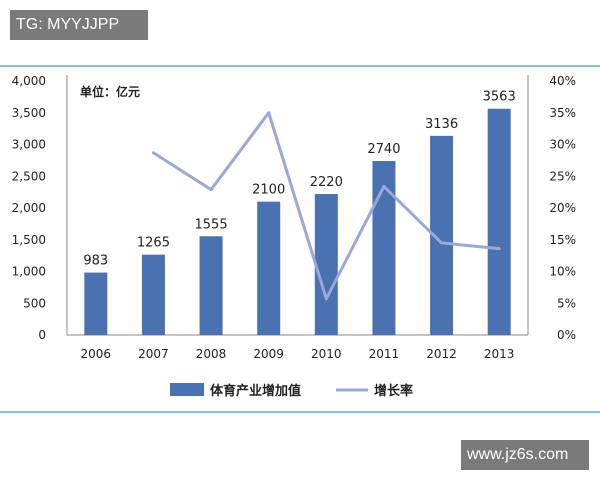  Describe the element at coordinates (562, 81) in the screenshot. I see `y-right-tick-label: 40%` at that location.